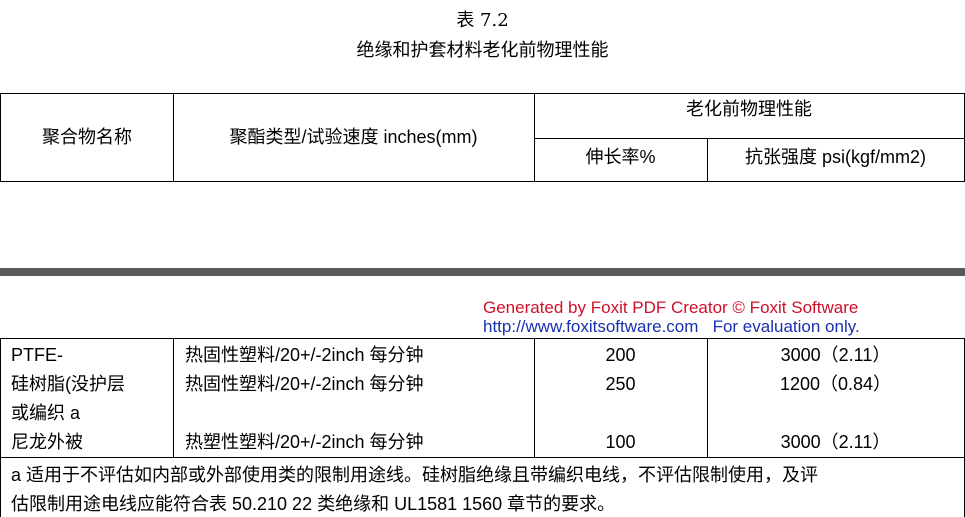  What do you see at coordinates (620, 384) in the screenshot?
I see `elongation: 250` at bounding box center [620, 384].